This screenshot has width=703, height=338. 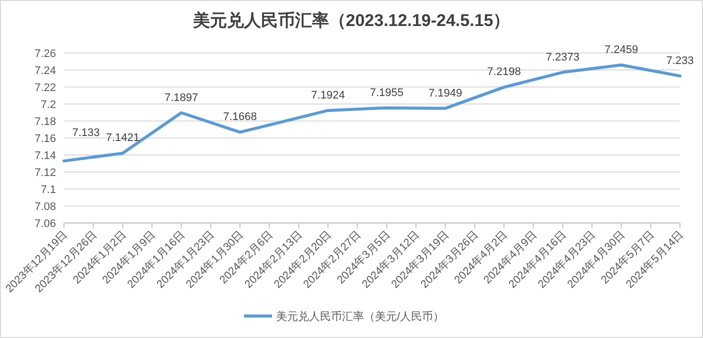 What do you see at coordinates (240, 117) in the screenshot?
I see `data-label: 7.1668` at bounding box center [240, 117].